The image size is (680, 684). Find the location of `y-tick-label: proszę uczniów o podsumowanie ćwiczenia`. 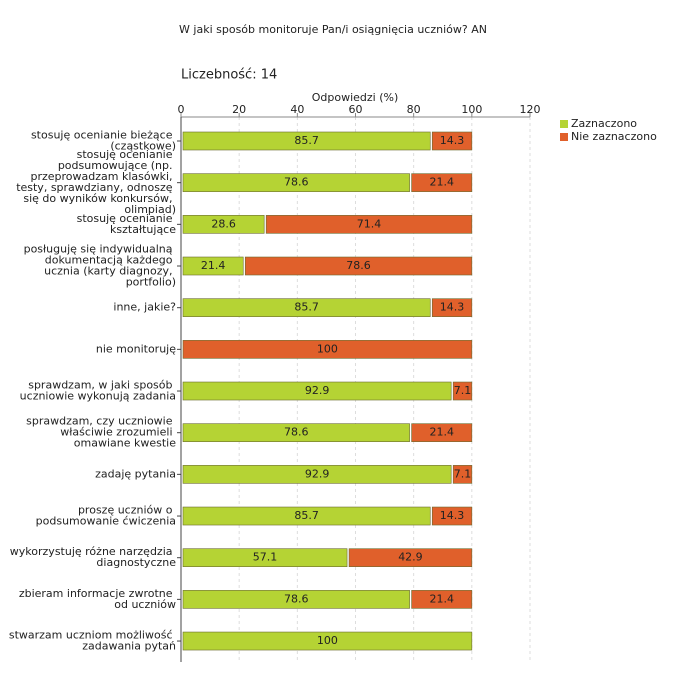

y-tick-label: proszę uczniów o podsumowanie ćwiczenia is located at coordinates (106, 516).